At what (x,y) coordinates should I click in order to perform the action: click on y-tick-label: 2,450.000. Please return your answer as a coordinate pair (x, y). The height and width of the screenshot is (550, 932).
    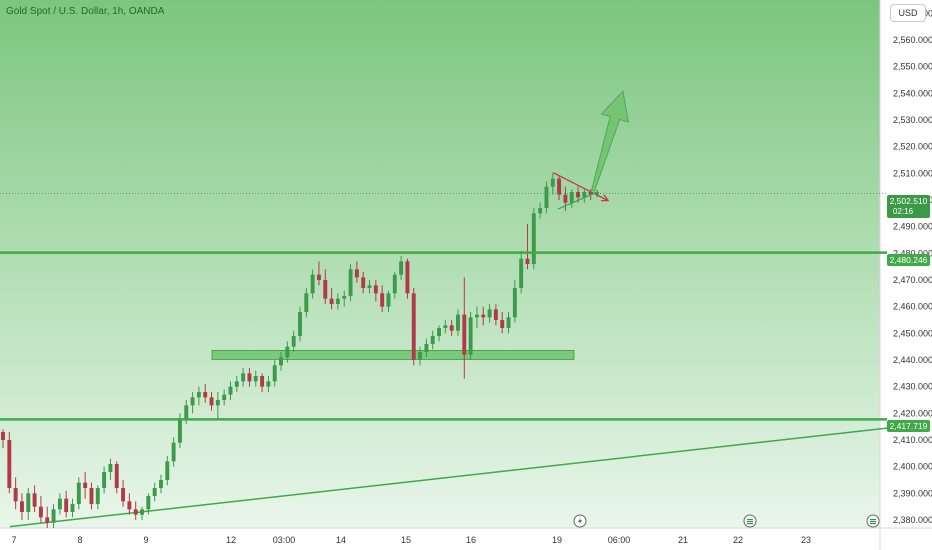
    Looking at the image, I should click on (912, 333).